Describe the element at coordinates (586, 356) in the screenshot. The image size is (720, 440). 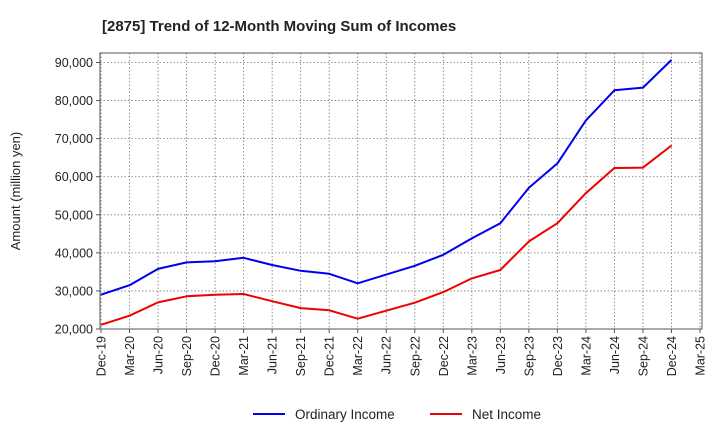
I see `x-tick-label: Mar-24` at that location.